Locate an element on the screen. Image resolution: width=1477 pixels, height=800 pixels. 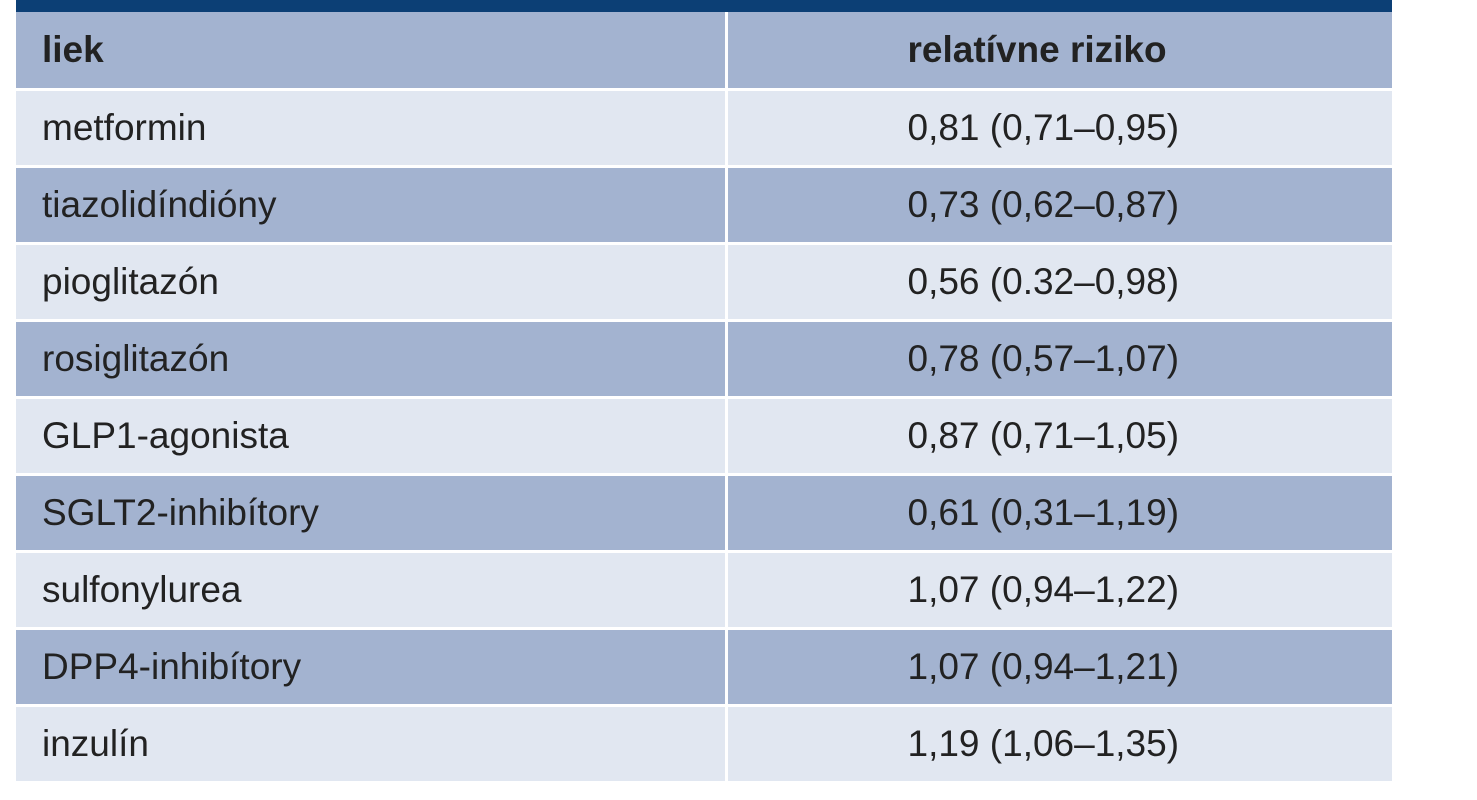
risk-cell: 0,73 (0,62–0,87) is located at coordinates (1059, 205).